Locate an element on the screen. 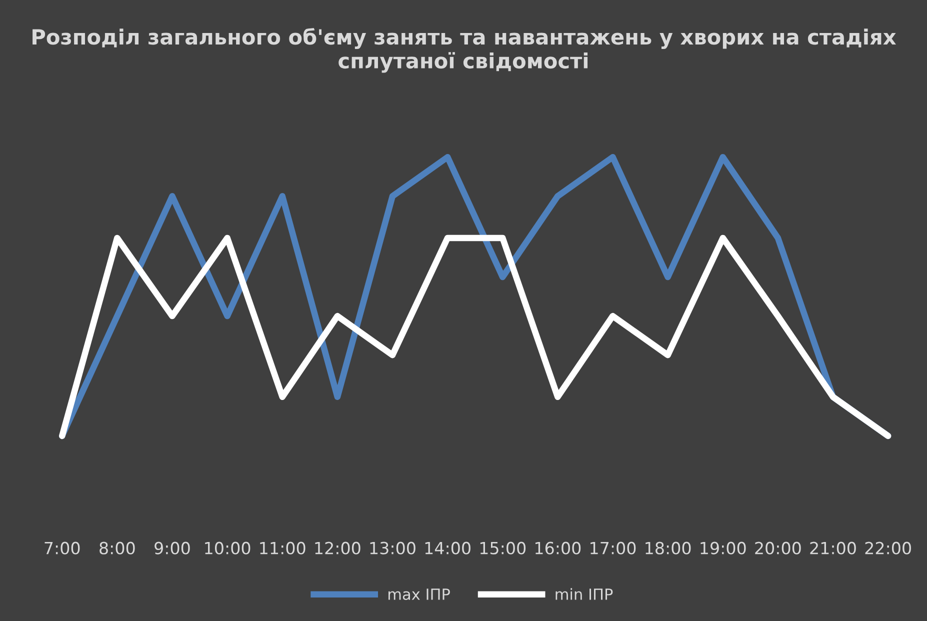 Image resolution: width=927 pixels, height=621 pixels. legend-label: min ІПР is located at coordinates (584, 594).